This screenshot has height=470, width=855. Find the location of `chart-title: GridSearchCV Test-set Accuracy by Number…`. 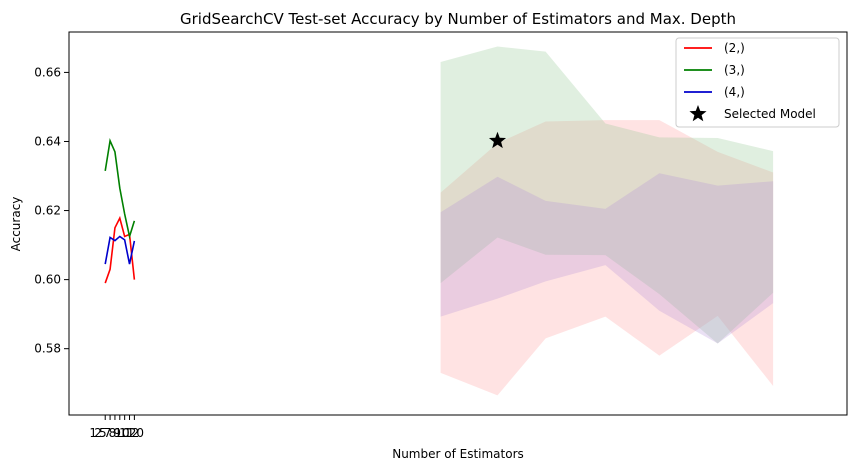

chart-title: GridSearchCV Test-set Accuracy by Number… is located at coordinates (458, 19).